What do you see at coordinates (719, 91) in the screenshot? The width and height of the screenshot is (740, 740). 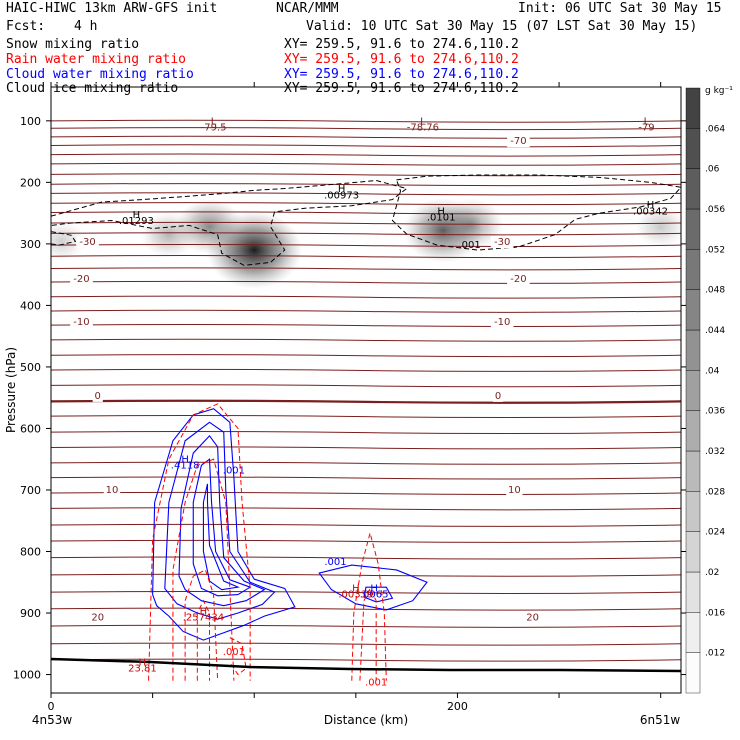 I see `colorbar-unit: g kg⁻¹` at bounding box center [719, 91].